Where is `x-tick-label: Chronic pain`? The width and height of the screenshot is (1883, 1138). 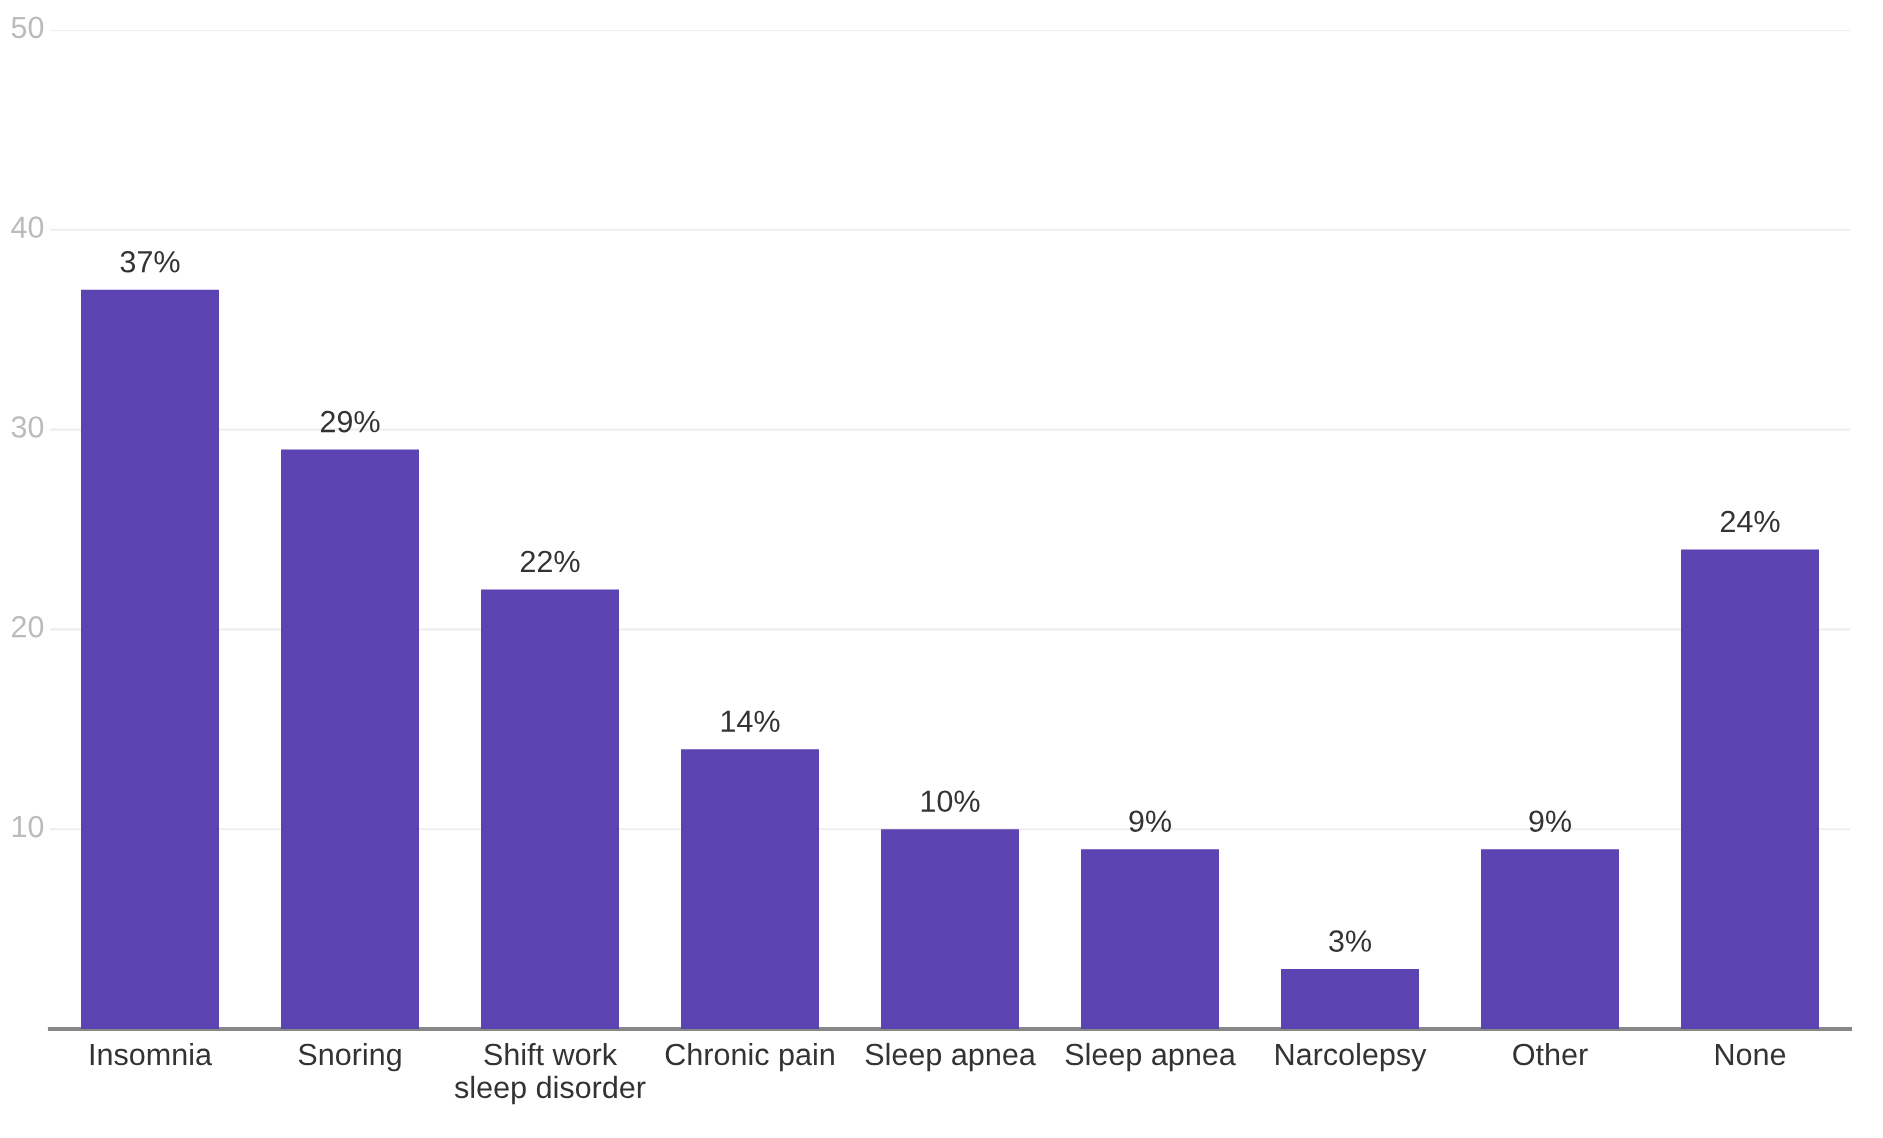
x-tick-label: Chronic pain is located at coordinates (749, 1057).